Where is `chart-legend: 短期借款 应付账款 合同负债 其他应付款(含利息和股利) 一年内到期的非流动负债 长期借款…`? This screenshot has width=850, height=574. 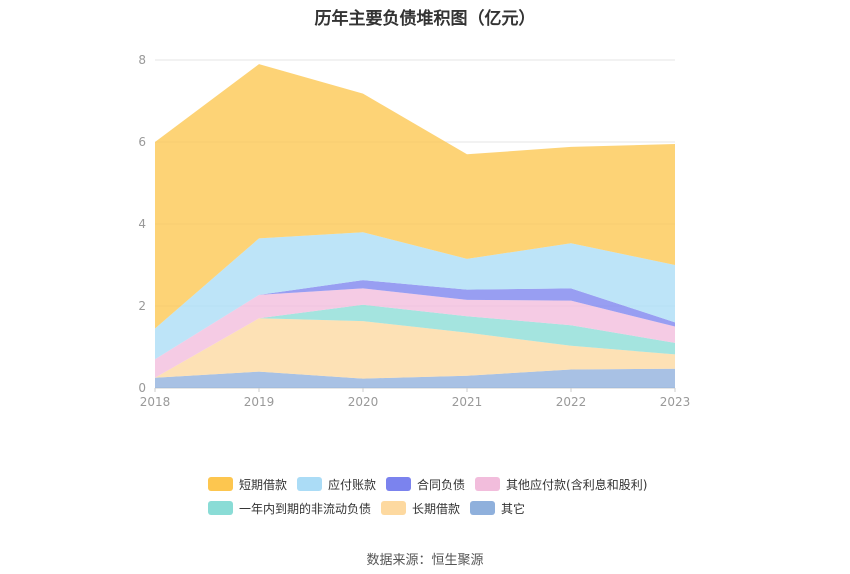
chart-legend: 短期借款 应付账款 合同负债 其他应付款(含利息和股利) 一年内到期的非流动负债 长期借款… is located at coordinates (488, 496).